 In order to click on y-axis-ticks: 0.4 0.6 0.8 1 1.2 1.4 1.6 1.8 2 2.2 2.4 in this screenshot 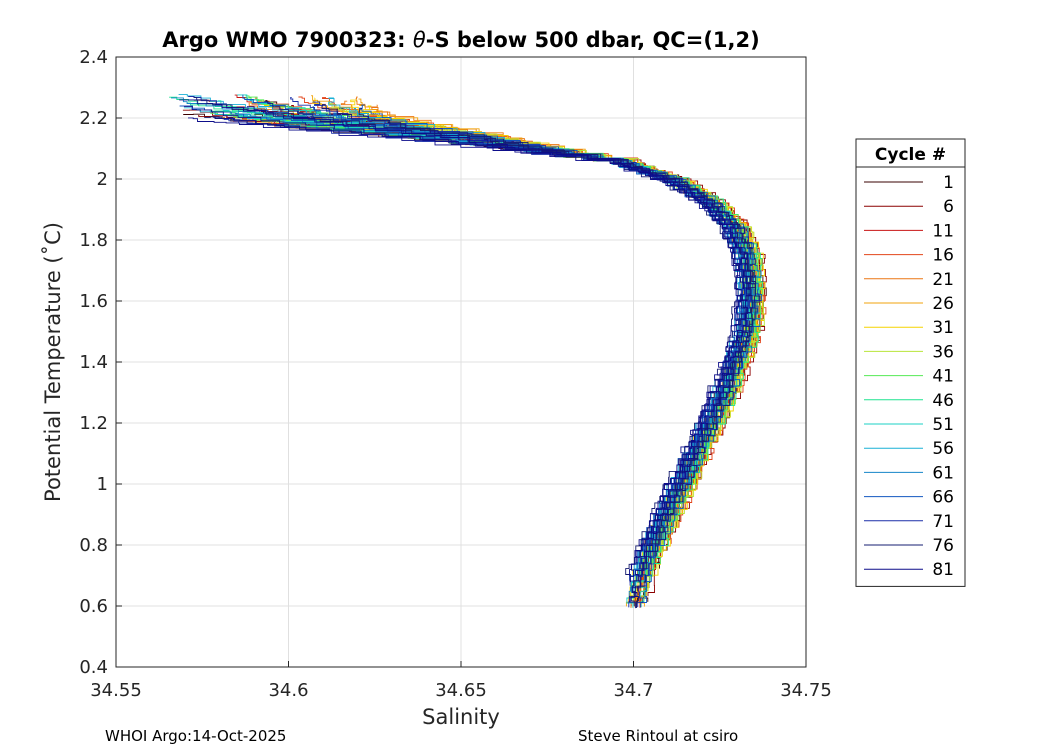, I will do `click(100, 362)`.